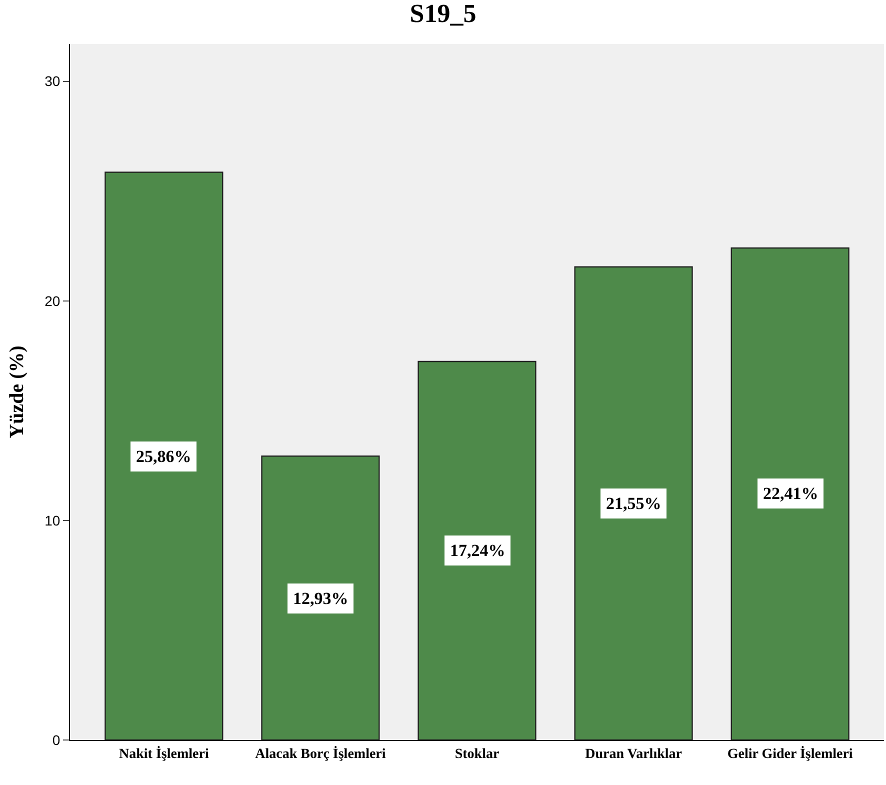  What do you see at coordinates (790, 754) in the screenshot?
I see `x-tick-label: Gelir Gider İşlemleri` at bounding box center [790, 754].